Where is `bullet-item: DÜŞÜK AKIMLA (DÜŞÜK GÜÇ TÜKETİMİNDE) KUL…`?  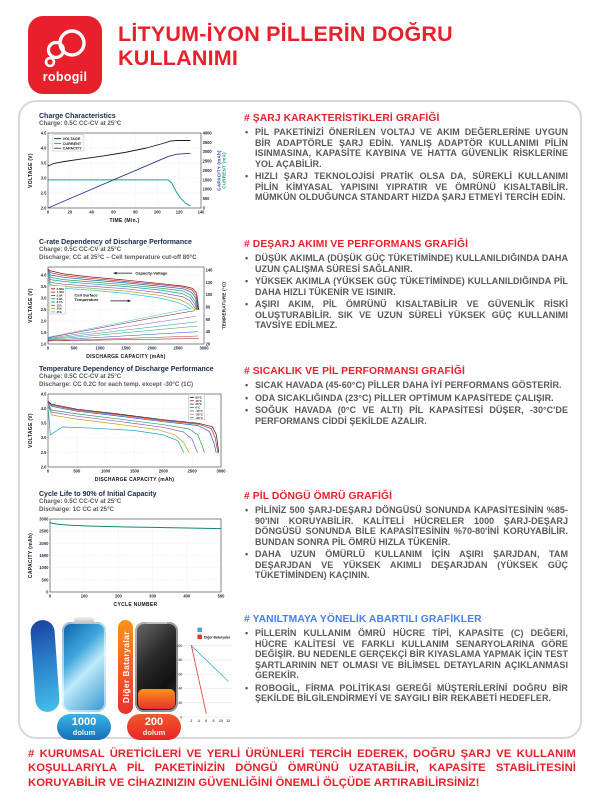 bullet-item: DÜŞÜK AKIMLA (DÜŞÜK GÜÇ TÜKETİMİNDE) KUL… is located at coordinates (406, 263).